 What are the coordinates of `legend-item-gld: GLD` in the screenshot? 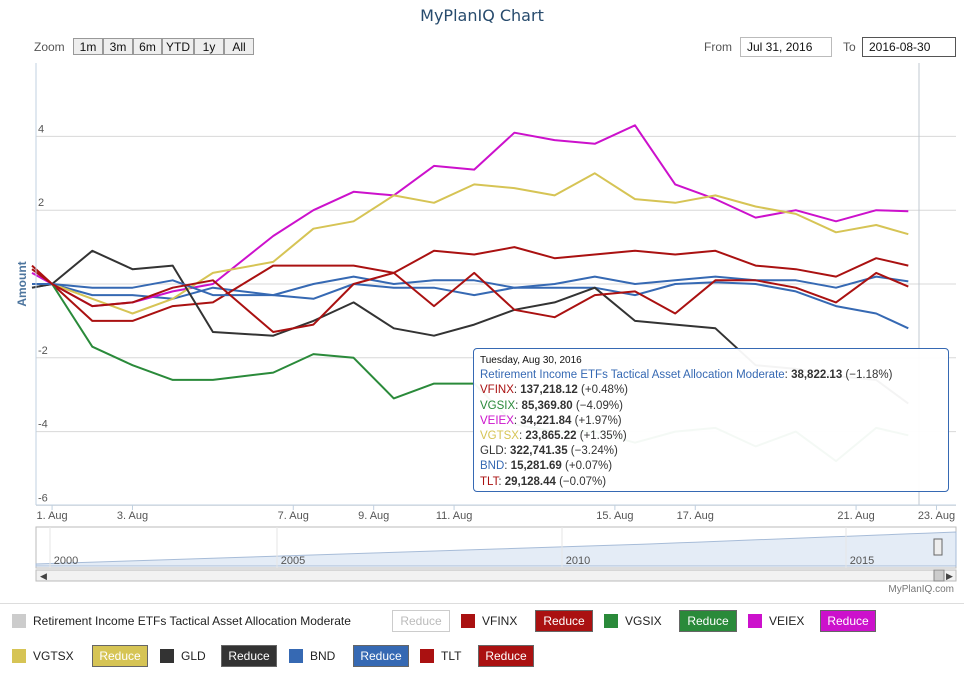 It's located at (183, 656).